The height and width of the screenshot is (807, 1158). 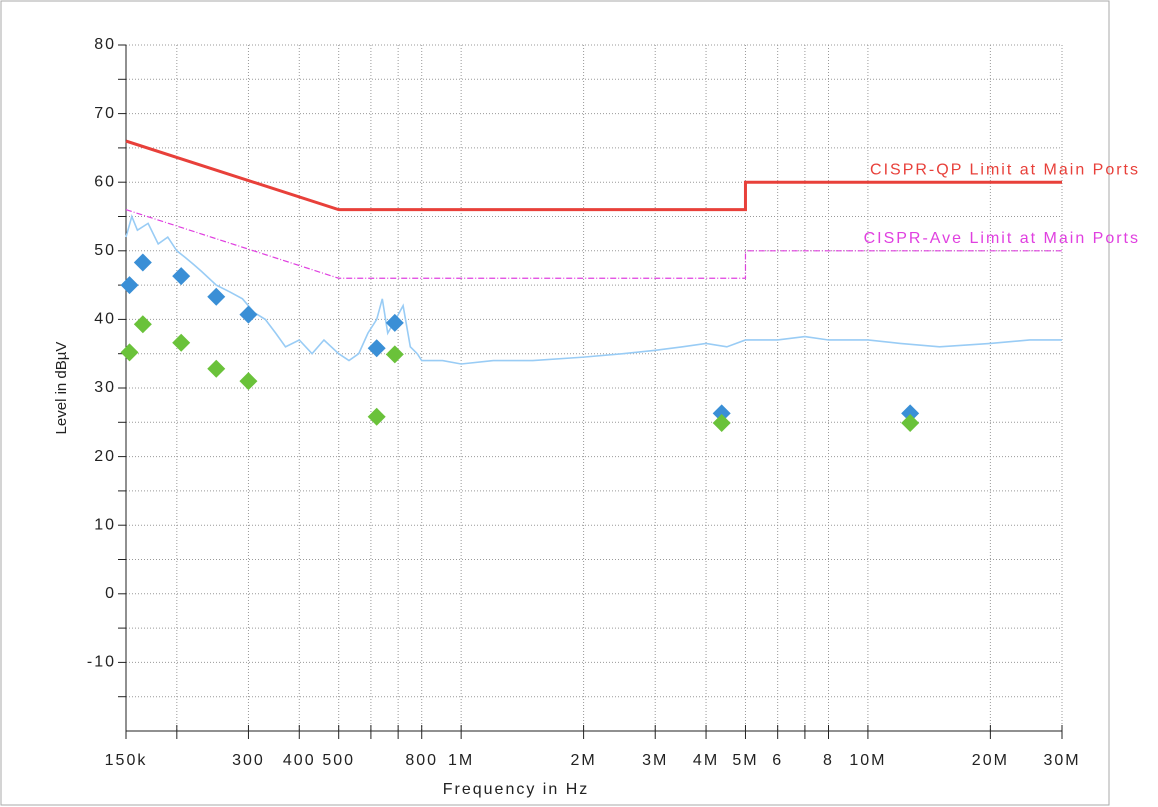 I want to click on x-tick-label: 800, so click(x=421, y=760).